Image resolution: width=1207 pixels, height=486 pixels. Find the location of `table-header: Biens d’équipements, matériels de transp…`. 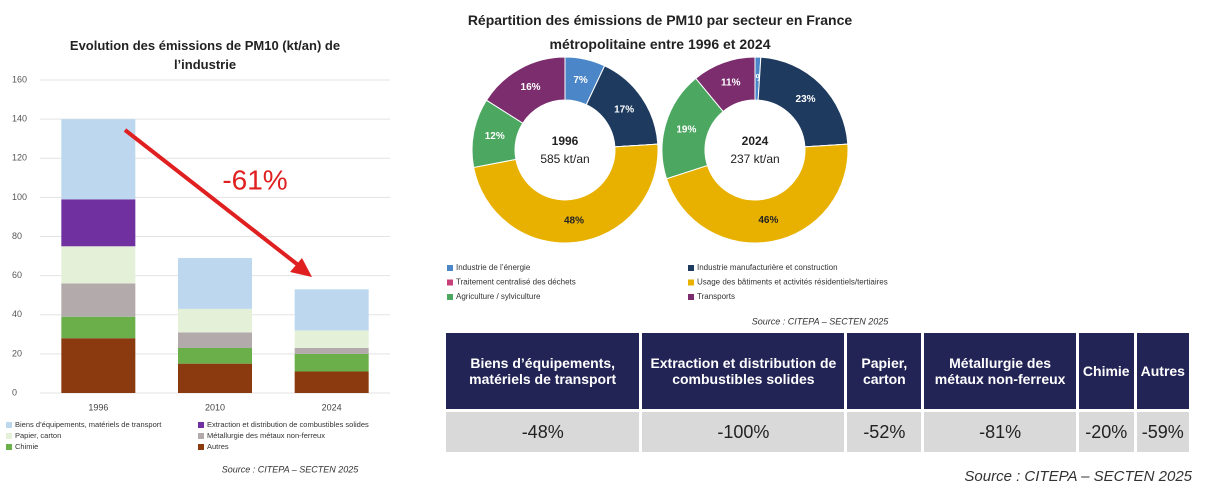

table-header: Biens d’équipements, matériels de transp… is located at coordinates (543, 371).